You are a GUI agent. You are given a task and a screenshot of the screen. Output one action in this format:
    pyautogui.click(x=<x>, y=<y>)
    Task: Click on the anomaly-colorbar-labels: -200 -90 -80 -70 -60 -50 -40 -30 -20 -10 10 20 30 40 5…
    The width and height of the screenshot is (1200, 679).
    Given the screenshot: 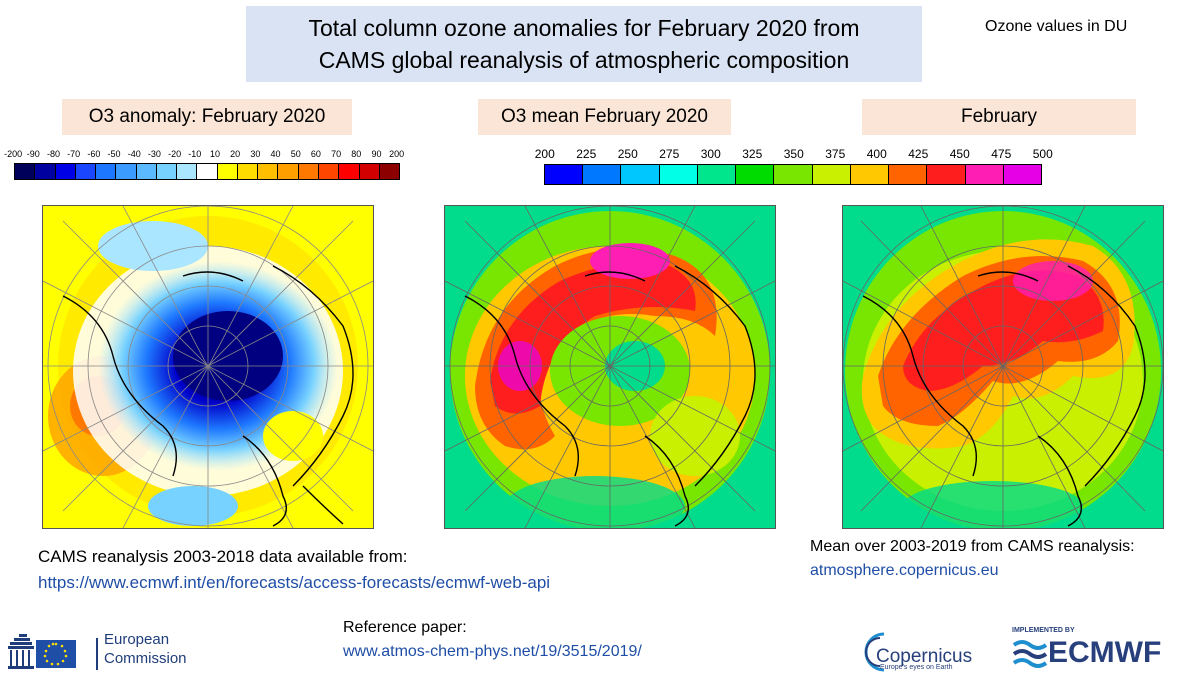 What is the action you would take?
    pyautogui.click(x=205, y=154)
    